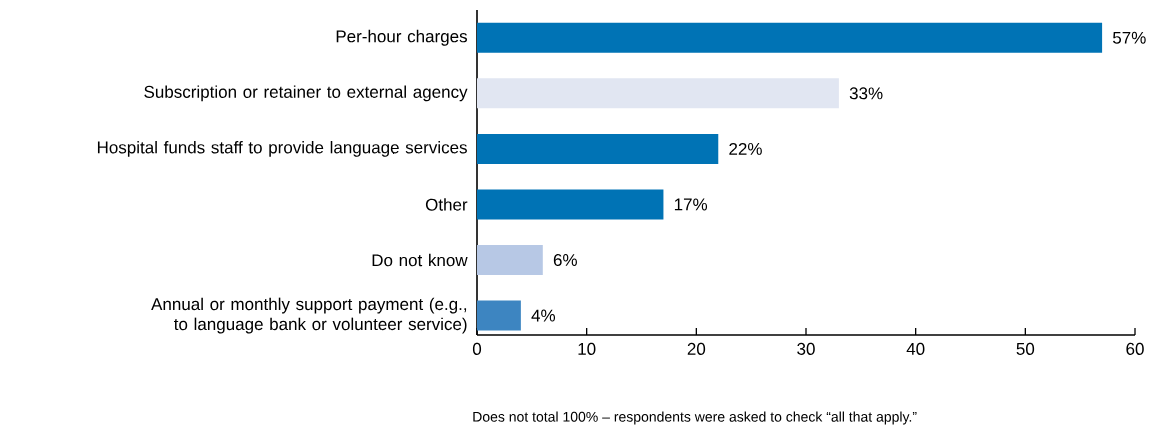 The height and width of the screenshot is (433, 1165). I want to click on data-label: 33%, so click(866, 93).